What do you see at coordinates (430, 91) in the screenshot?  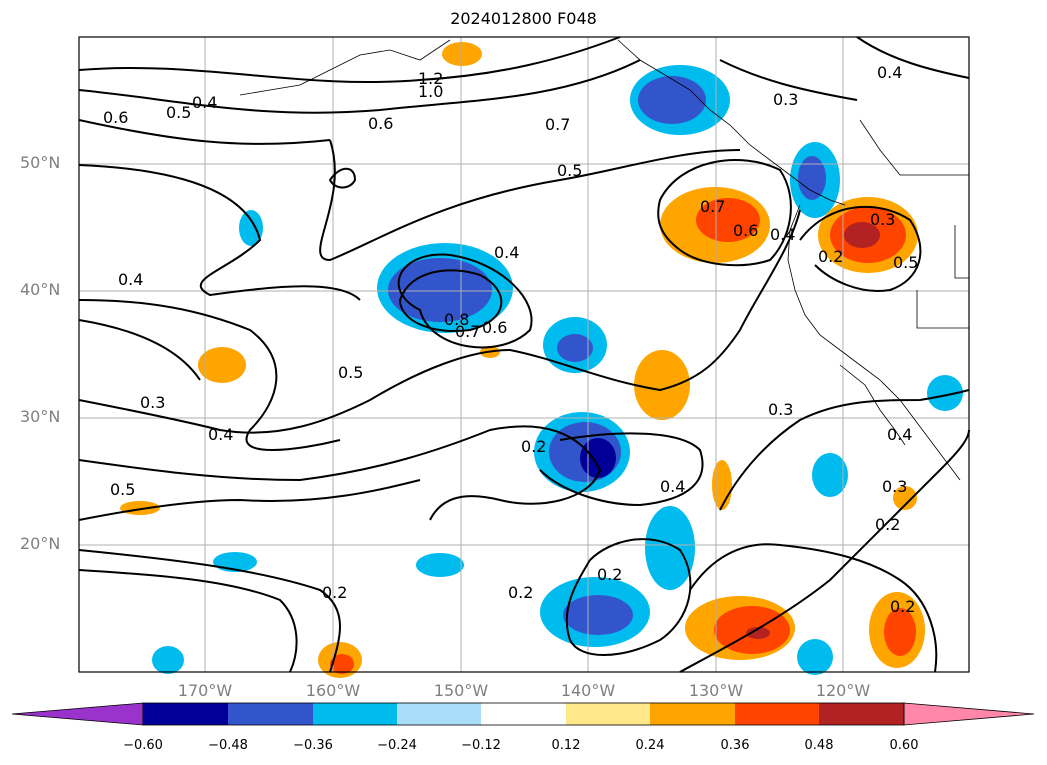 I see `contour-label: 1.0` at bounding box center [430, 91].